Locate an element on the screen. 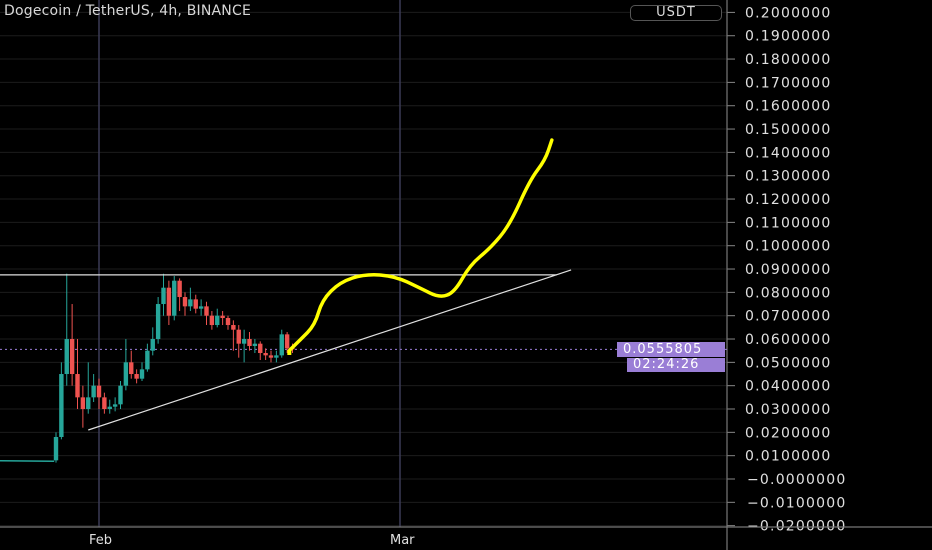 This screenshot has height=550, width=932. candle-countdown-label: 02:24:26 is located at coordinates (676, 365).